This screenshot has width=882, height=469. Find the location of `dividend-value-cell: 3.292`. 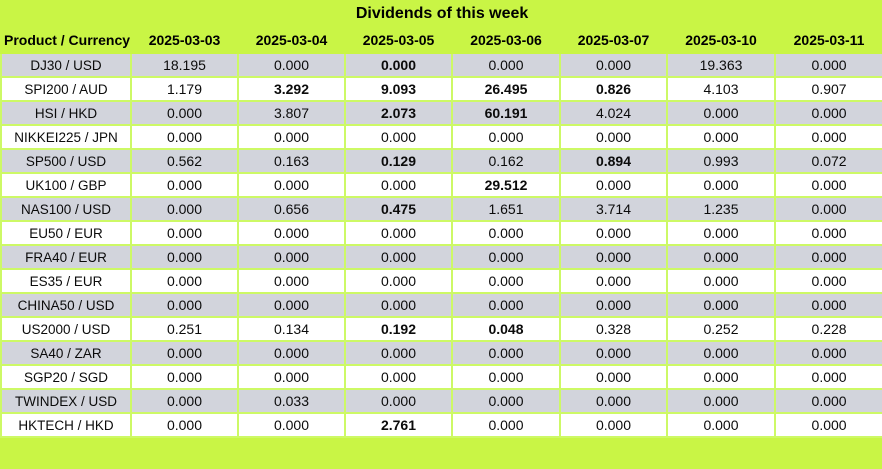

dividend-value-cell: 3.292 is located at coordinates (291, 89).